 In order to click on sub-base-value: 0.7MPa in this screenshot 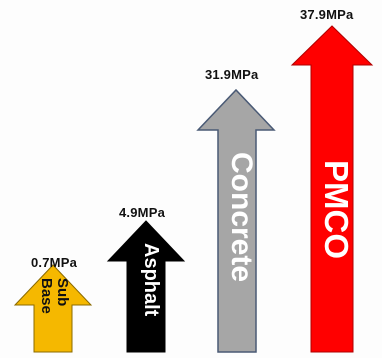, I will do `click(54, 262)`.